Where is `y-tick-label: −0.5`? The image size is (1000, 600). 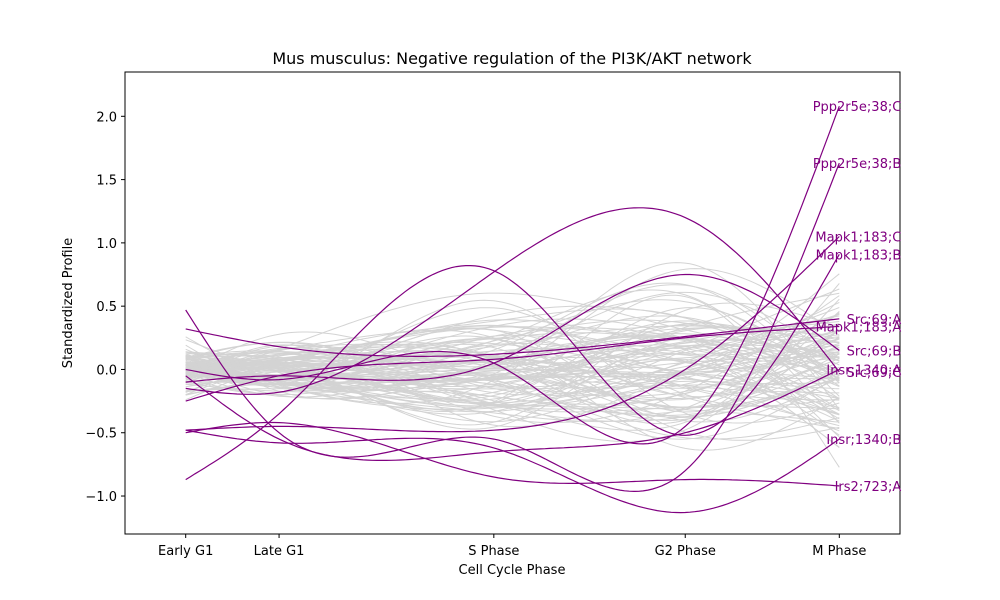 y-tick-label: −0.5 is located at coordinates (101, 434).